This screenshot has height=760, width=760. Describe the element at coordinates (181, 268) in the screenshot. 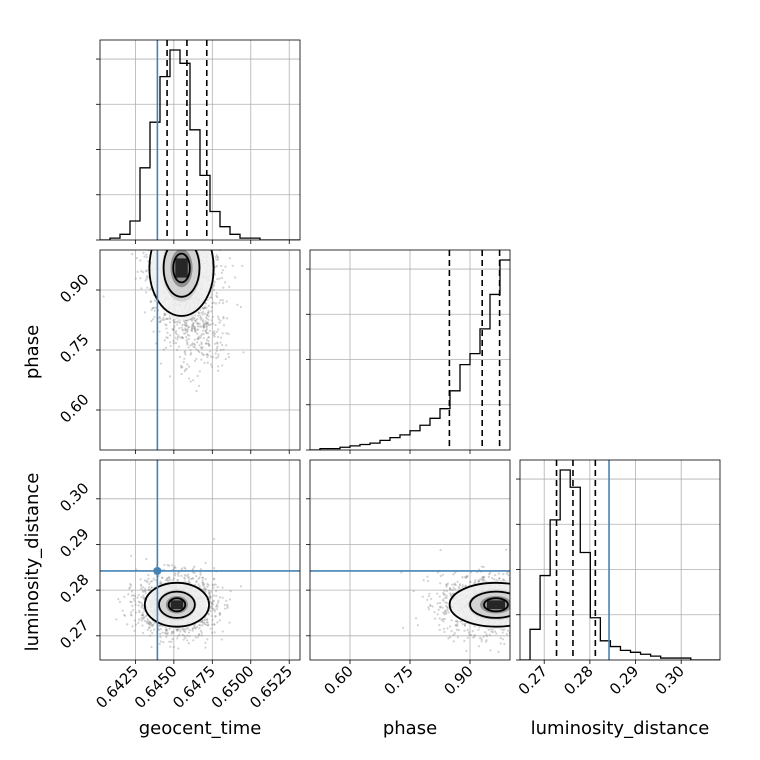

I see `density-peak` at that location.